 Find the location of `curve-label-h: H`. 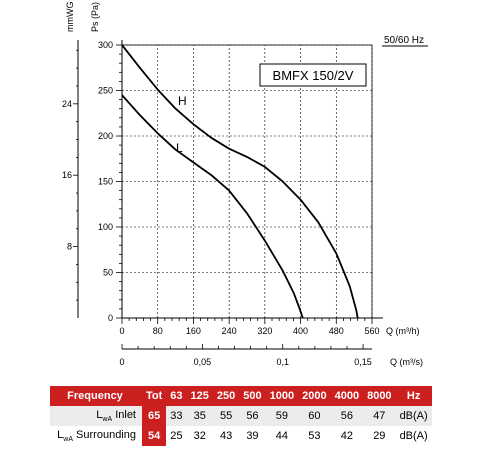

curve-label-h: H is located at coordinates (182, 101).